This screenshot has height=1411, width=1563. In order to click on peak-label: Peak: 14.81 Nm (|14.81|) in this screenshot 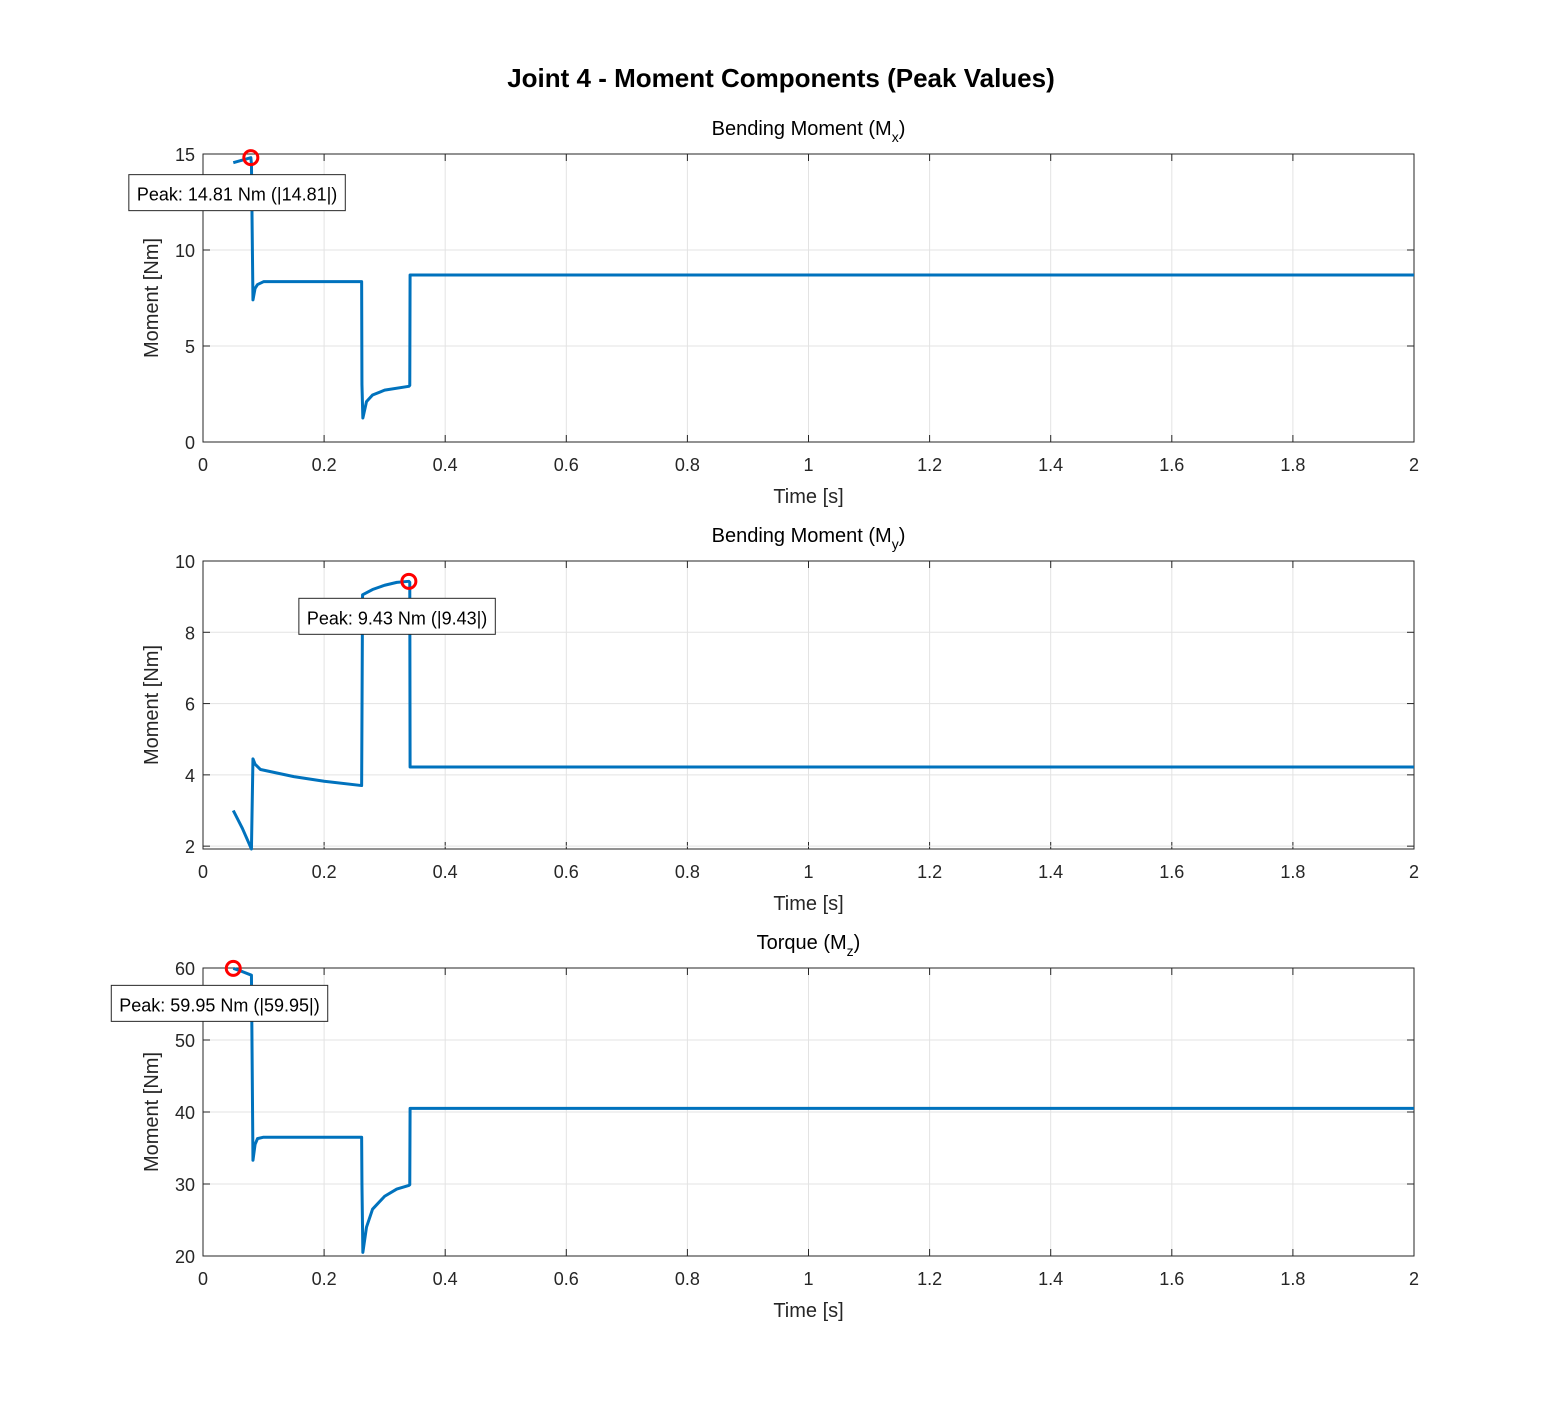, I will do `click(237, 195)`.